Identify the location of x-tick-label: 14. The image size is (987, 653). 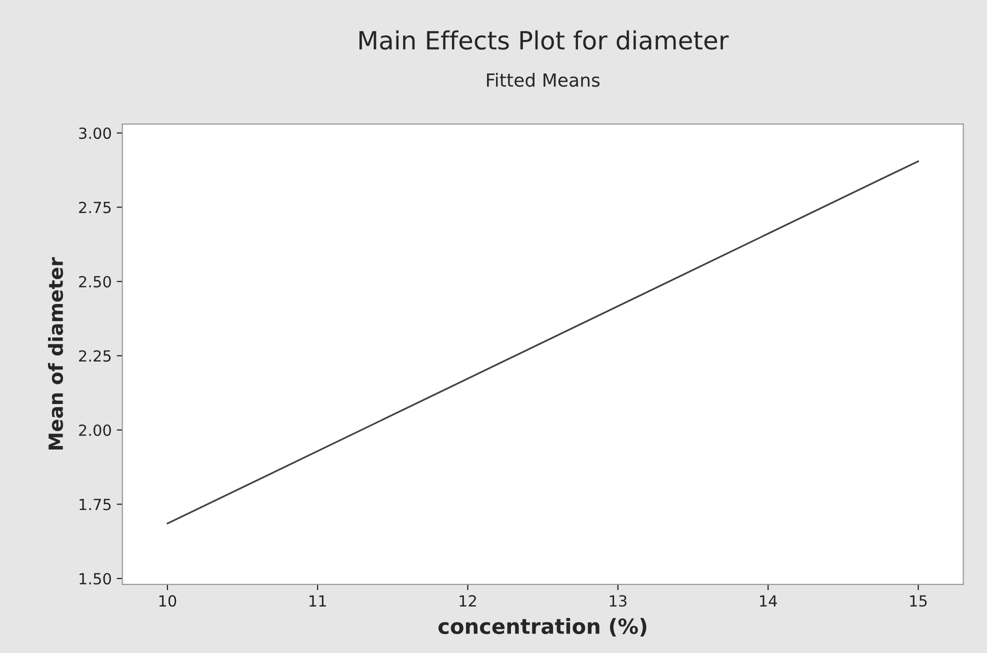
(768, 600).